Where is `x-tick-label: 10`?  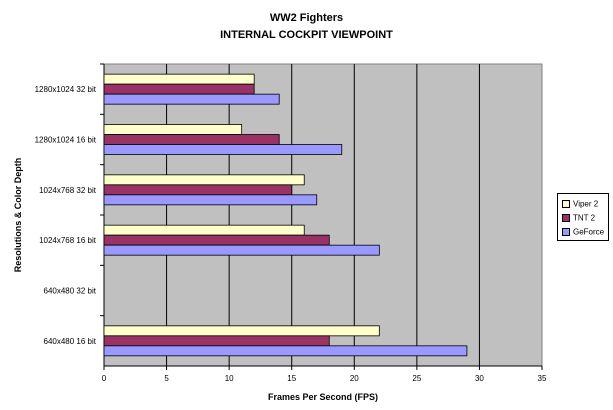
x-tick-label: 10 is located at coordinates (229, 378).